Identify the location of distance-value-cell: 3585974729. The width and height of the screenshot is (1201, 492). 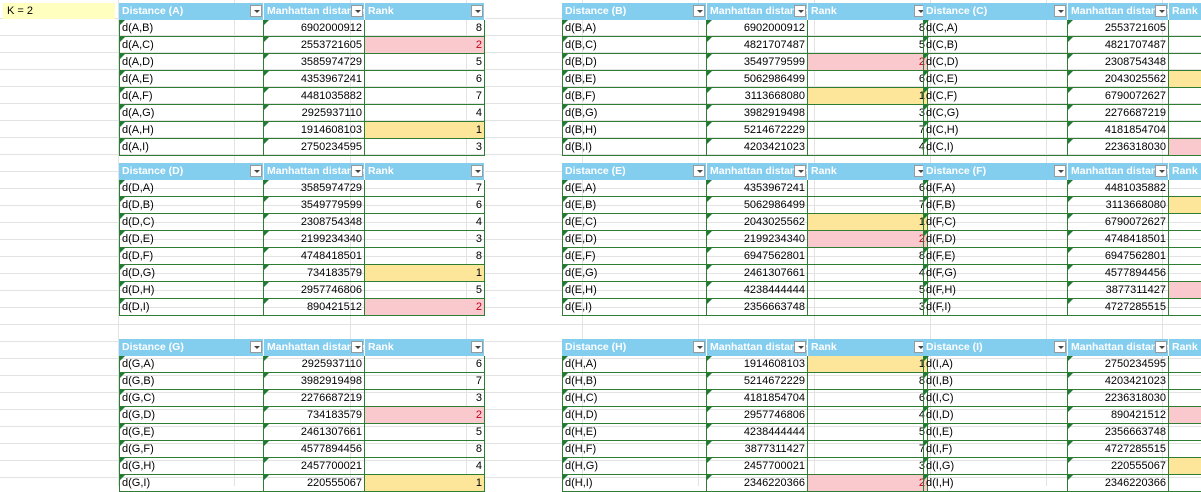
(314, 188).